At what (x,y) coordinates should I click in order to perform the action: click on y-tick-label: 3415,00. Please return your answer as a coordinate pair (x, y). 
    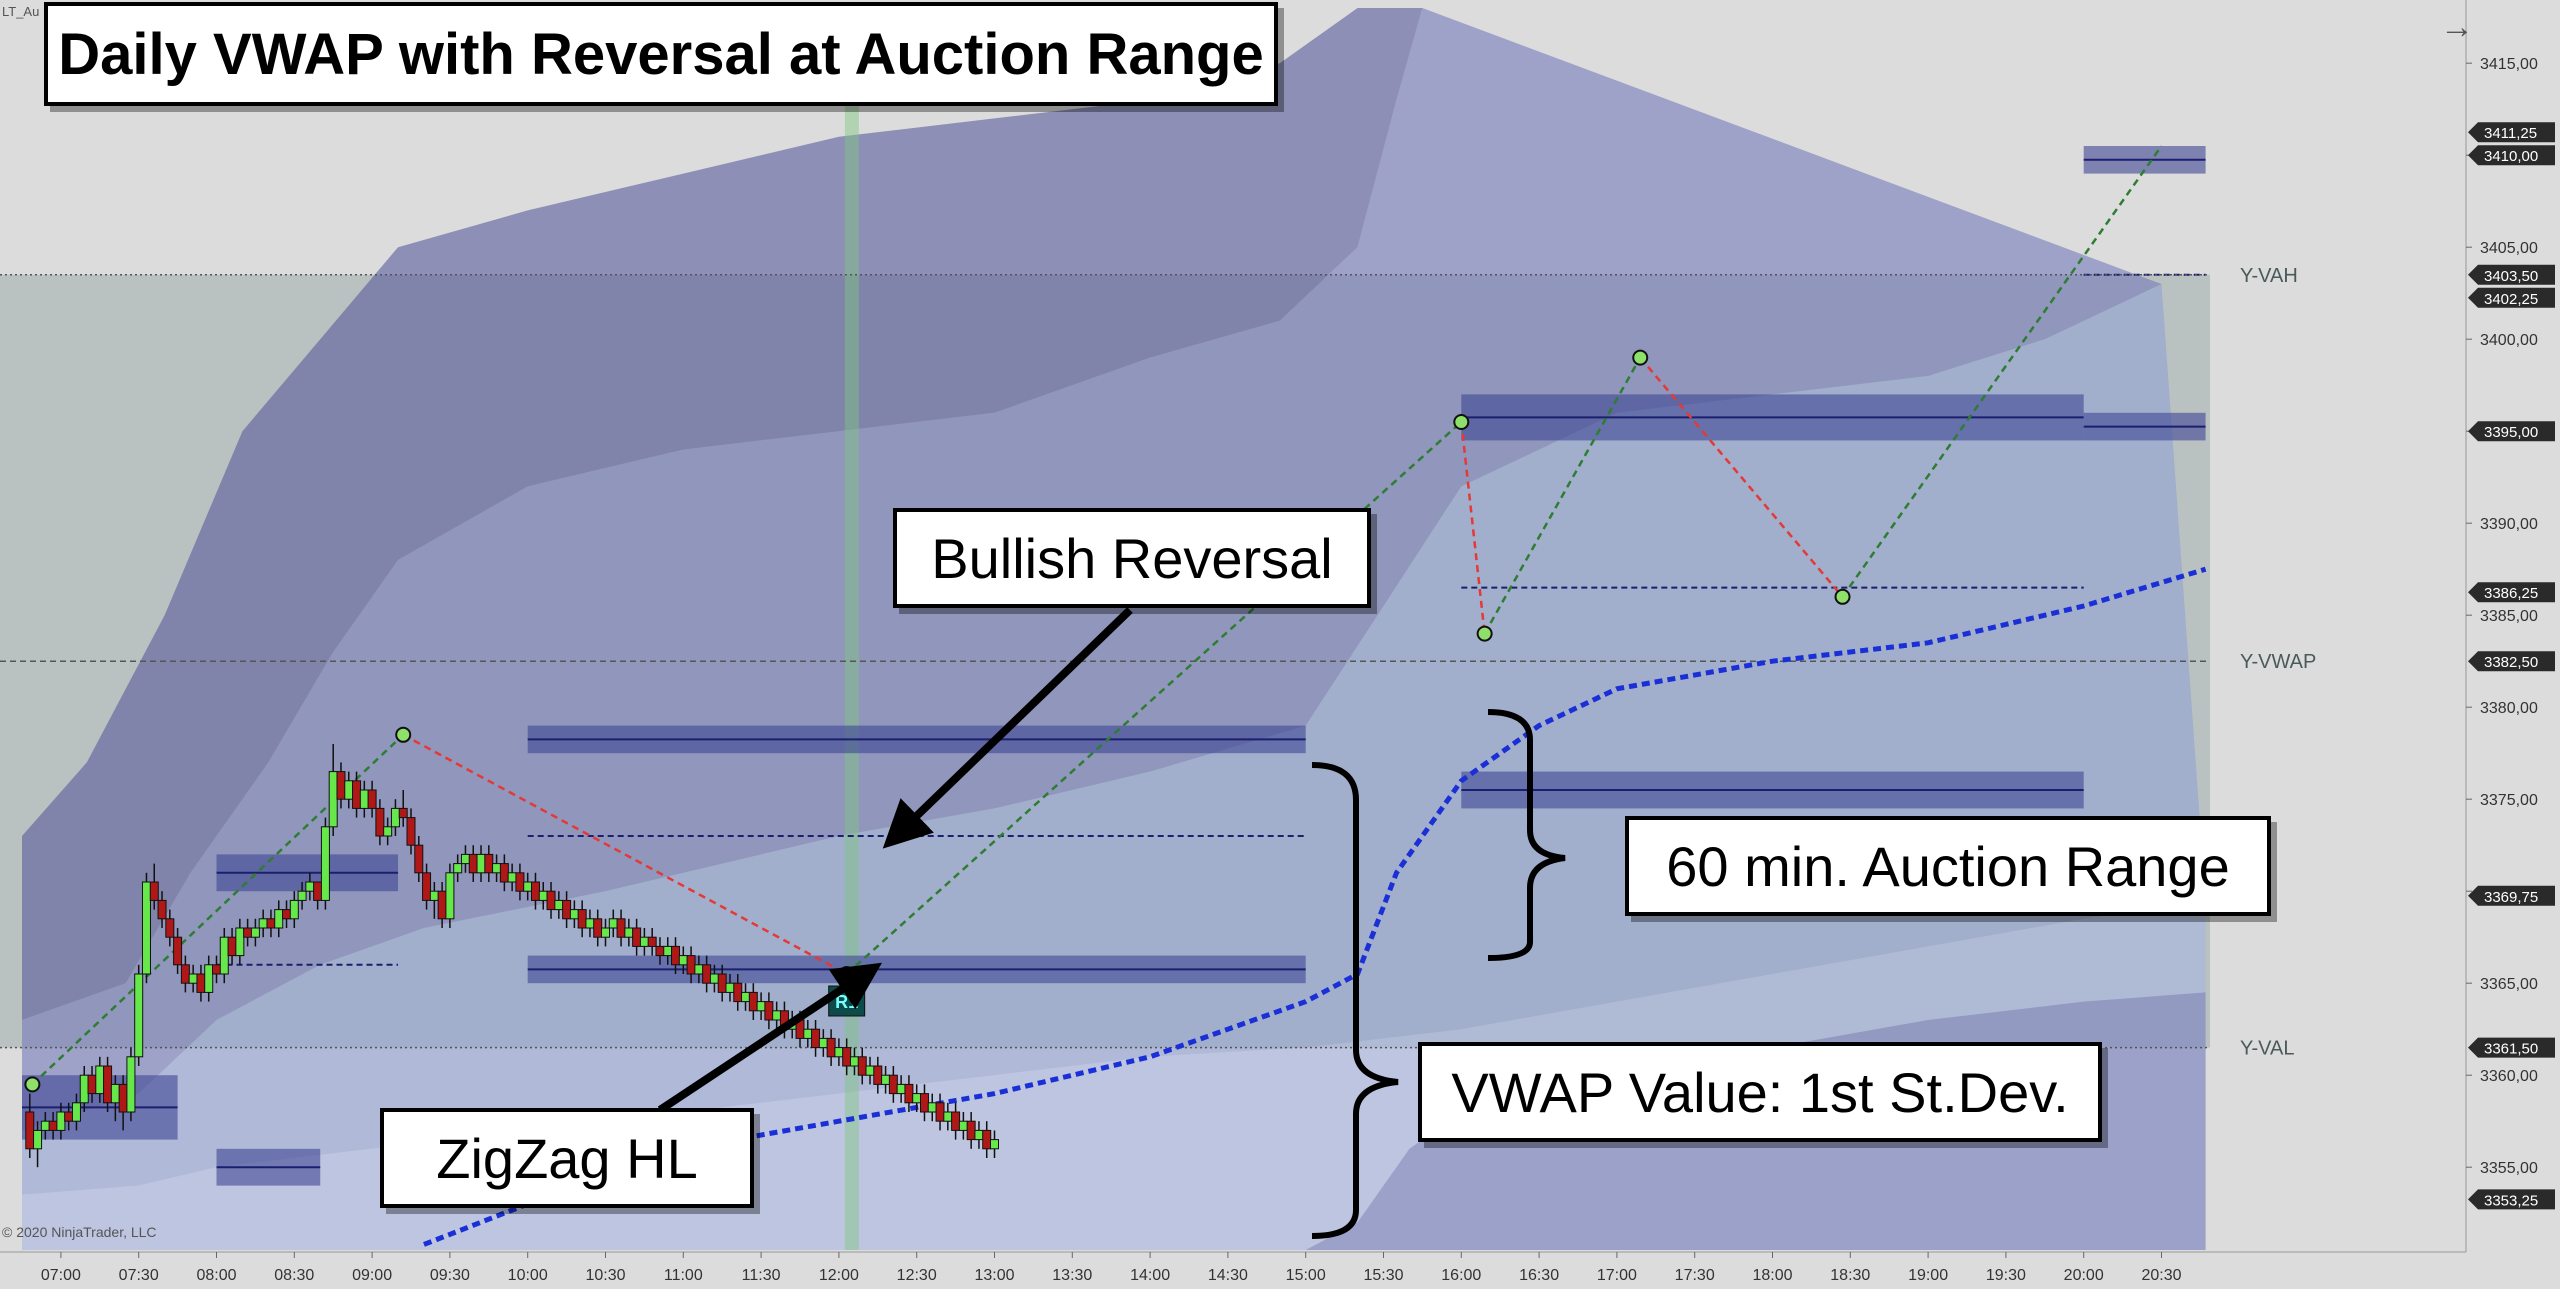
    Looking at the image, I should click on (2509, 64).